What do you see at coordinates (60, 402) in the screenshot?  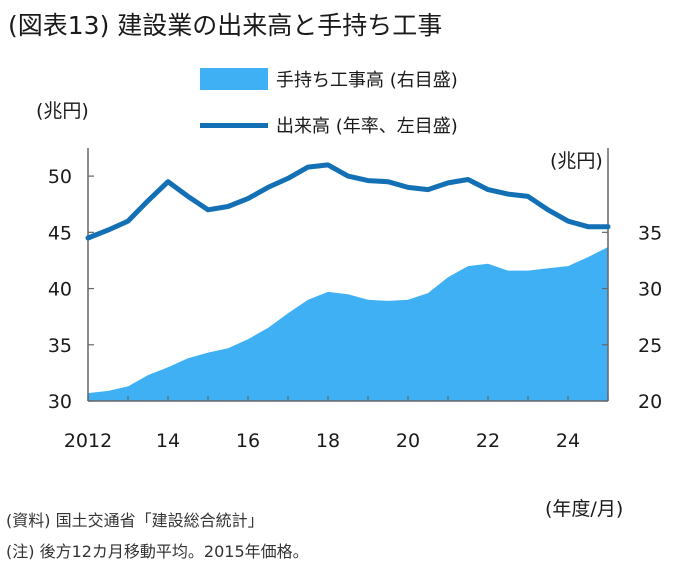 I see `left-axis-tick-label: 30` at bounding box center [60, 402].